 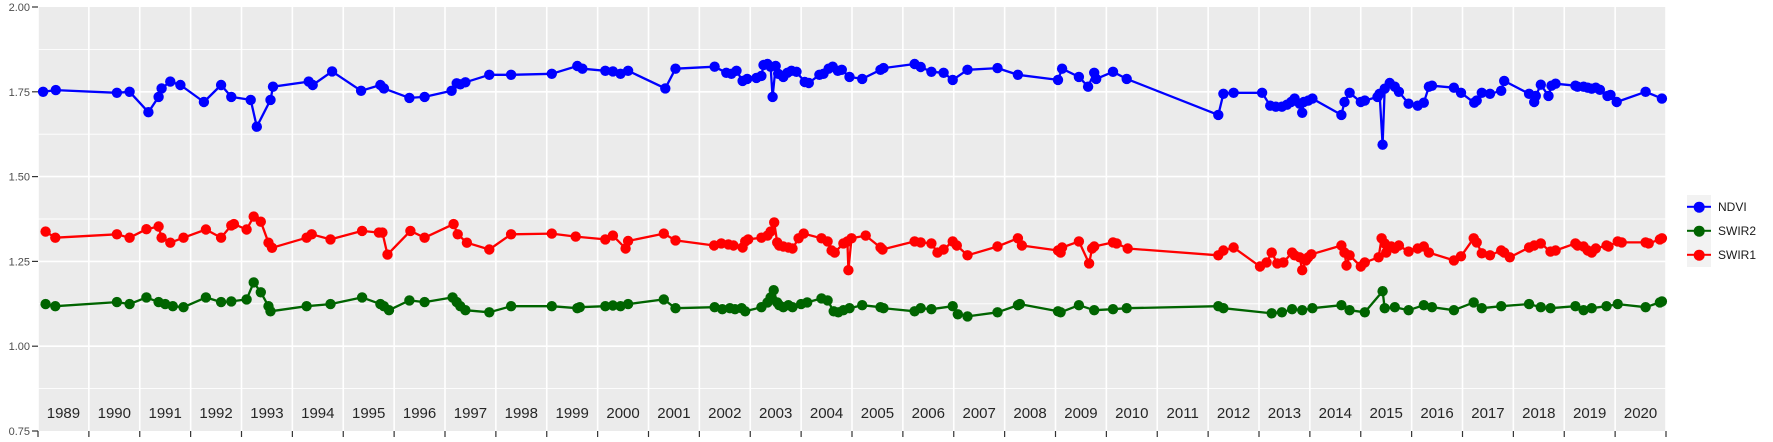 I want to click on y-axis-label: 0.75, so click(x=19, y=432).